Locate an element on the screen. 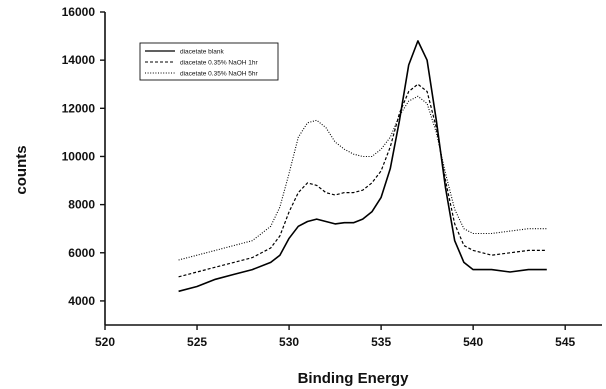  y-tick-label: 16000 is located at coordinates (79, 12).